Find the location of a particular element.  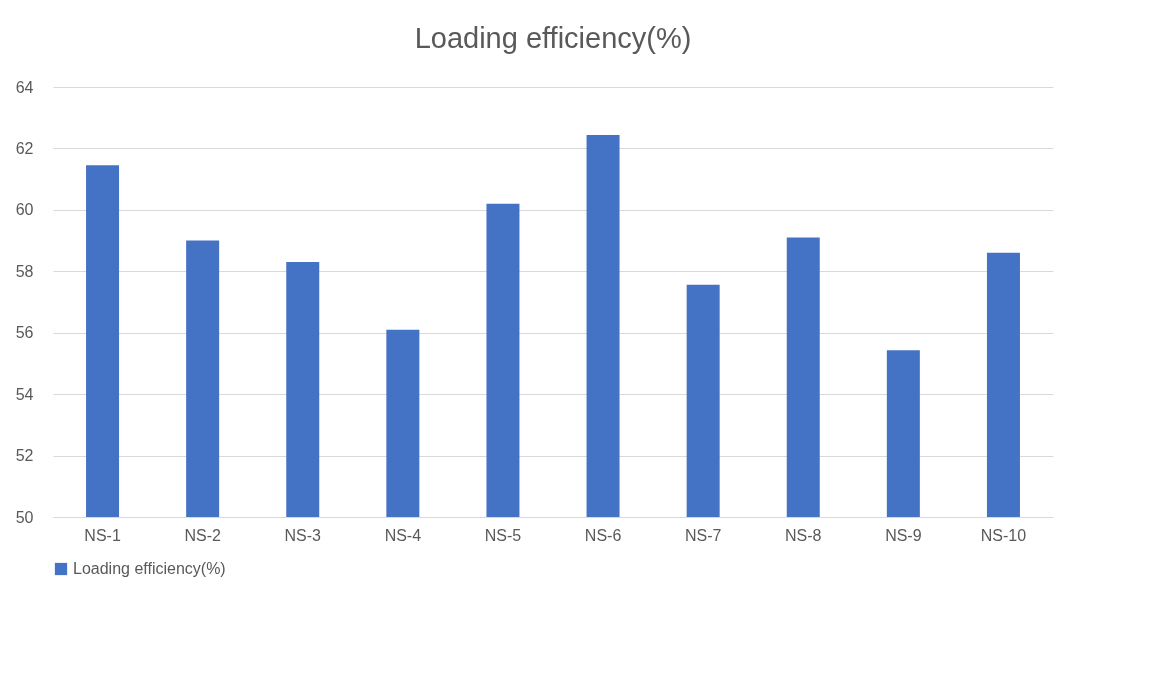

y-tick-label: 60 is located at coordinates (24, 210).